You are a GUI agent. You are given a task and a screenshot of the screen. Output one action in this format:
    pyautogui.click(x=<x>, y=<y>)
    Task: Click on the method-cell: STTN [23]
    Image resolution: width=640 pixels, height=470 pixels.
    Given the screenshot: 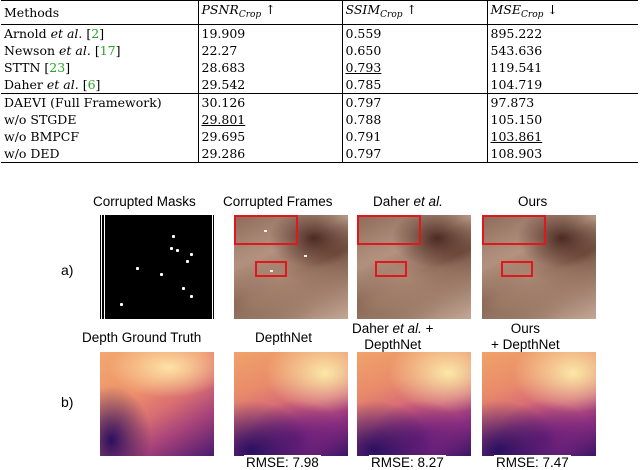 What is the action you would take?
    pyautogui.click(x=37, y=67)
    